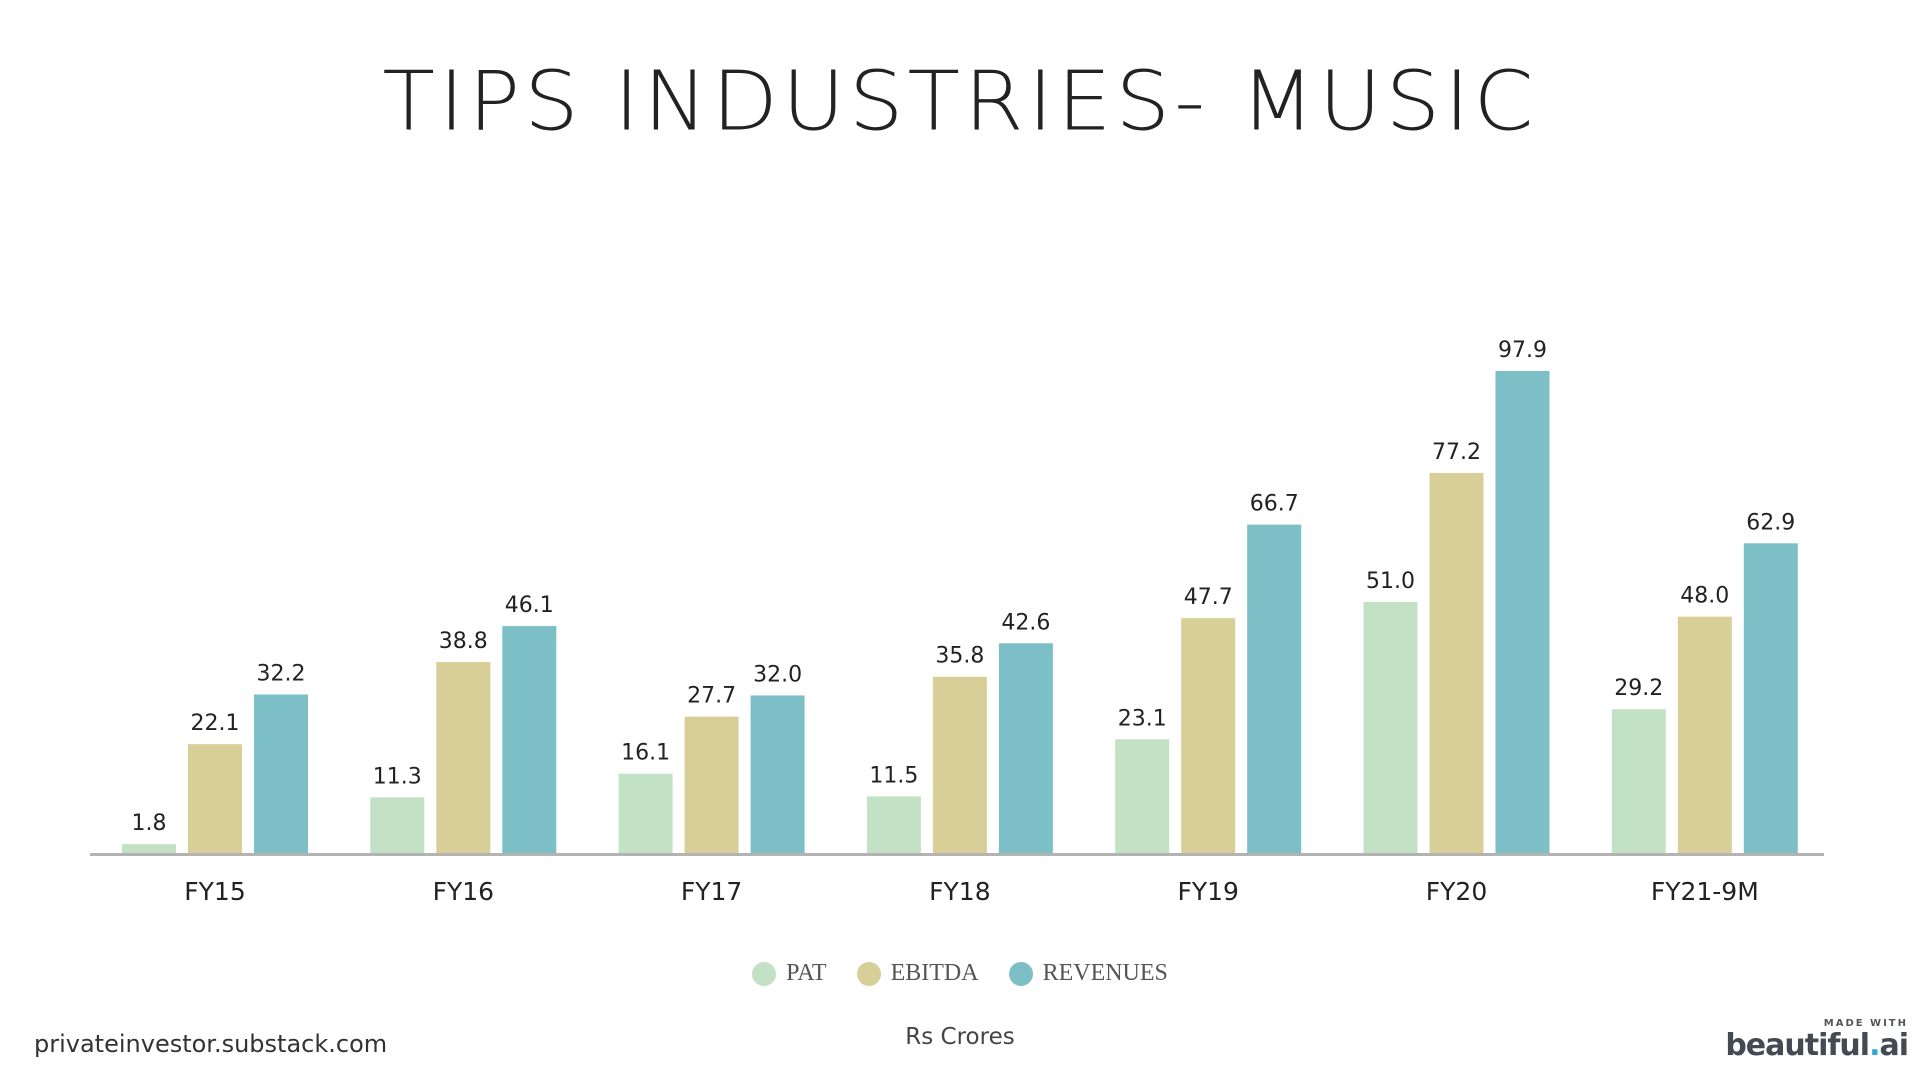 This screenshot has height=1080, width=1920. What do you see at coordinates (1797, 1045) in the screenshot?
I see `brand-name-prefix: beautiful` at bounding box center [1797, 1045].